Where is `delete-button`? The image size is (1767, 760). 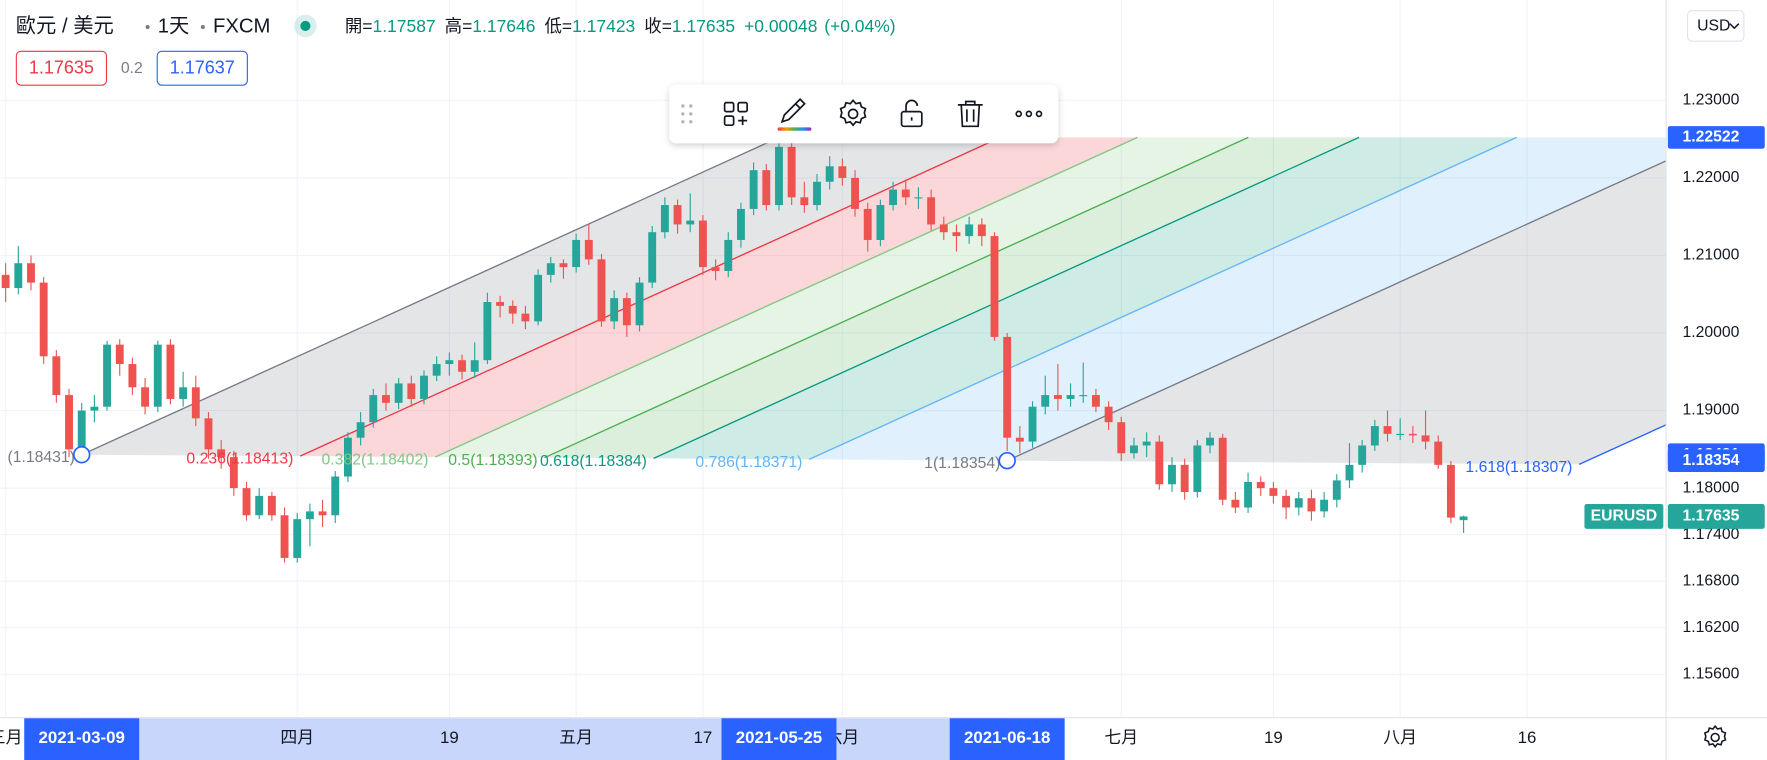
delete-button is located at coordinates (970, 114).